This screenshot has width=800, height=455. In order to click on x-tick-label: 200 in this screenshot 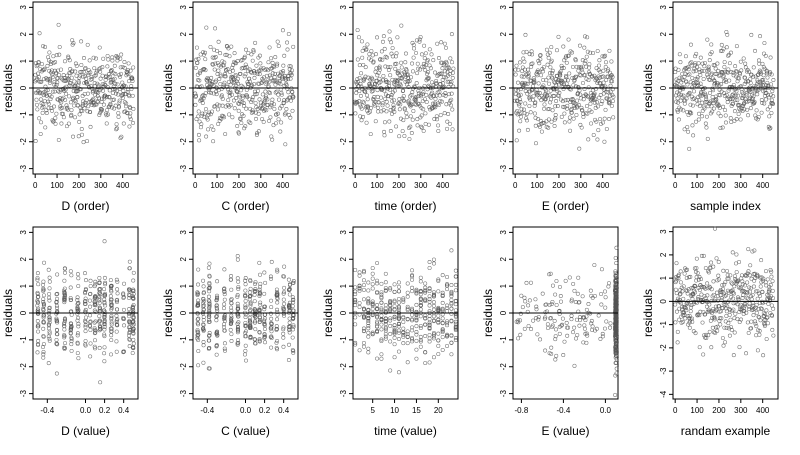, I will do `click(719, 410)`.